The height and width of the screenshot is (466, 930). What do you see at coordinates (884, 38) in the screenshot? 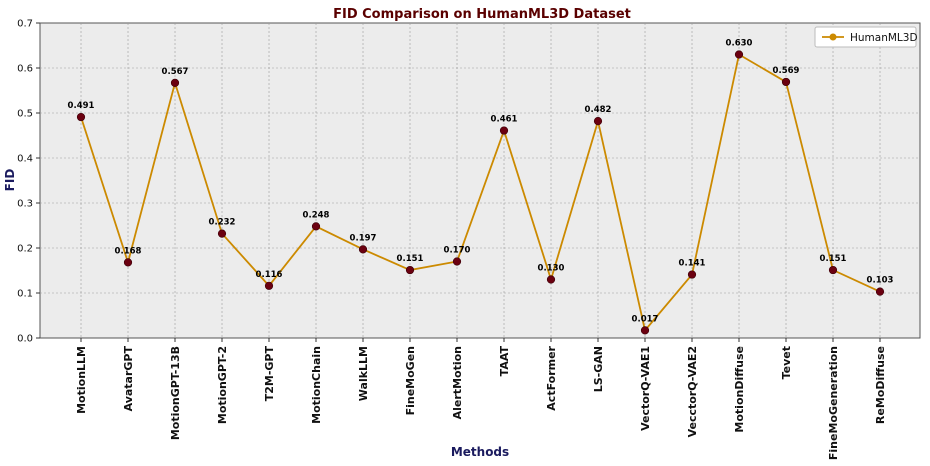
I see `legend-label: HumanML3D` at bounding box center [884, 38].